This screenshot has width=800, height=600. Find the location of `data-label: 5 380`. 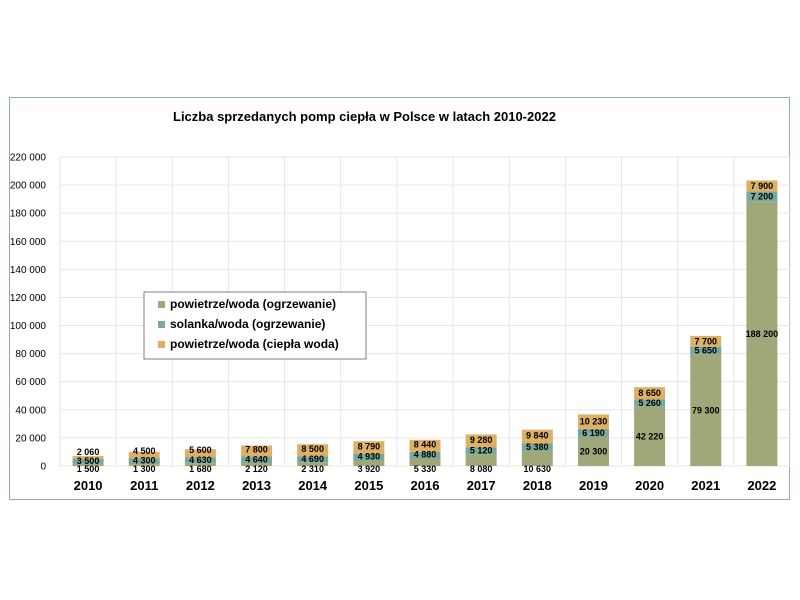

data-label: 5 380 is located at coordinates (537, 447).